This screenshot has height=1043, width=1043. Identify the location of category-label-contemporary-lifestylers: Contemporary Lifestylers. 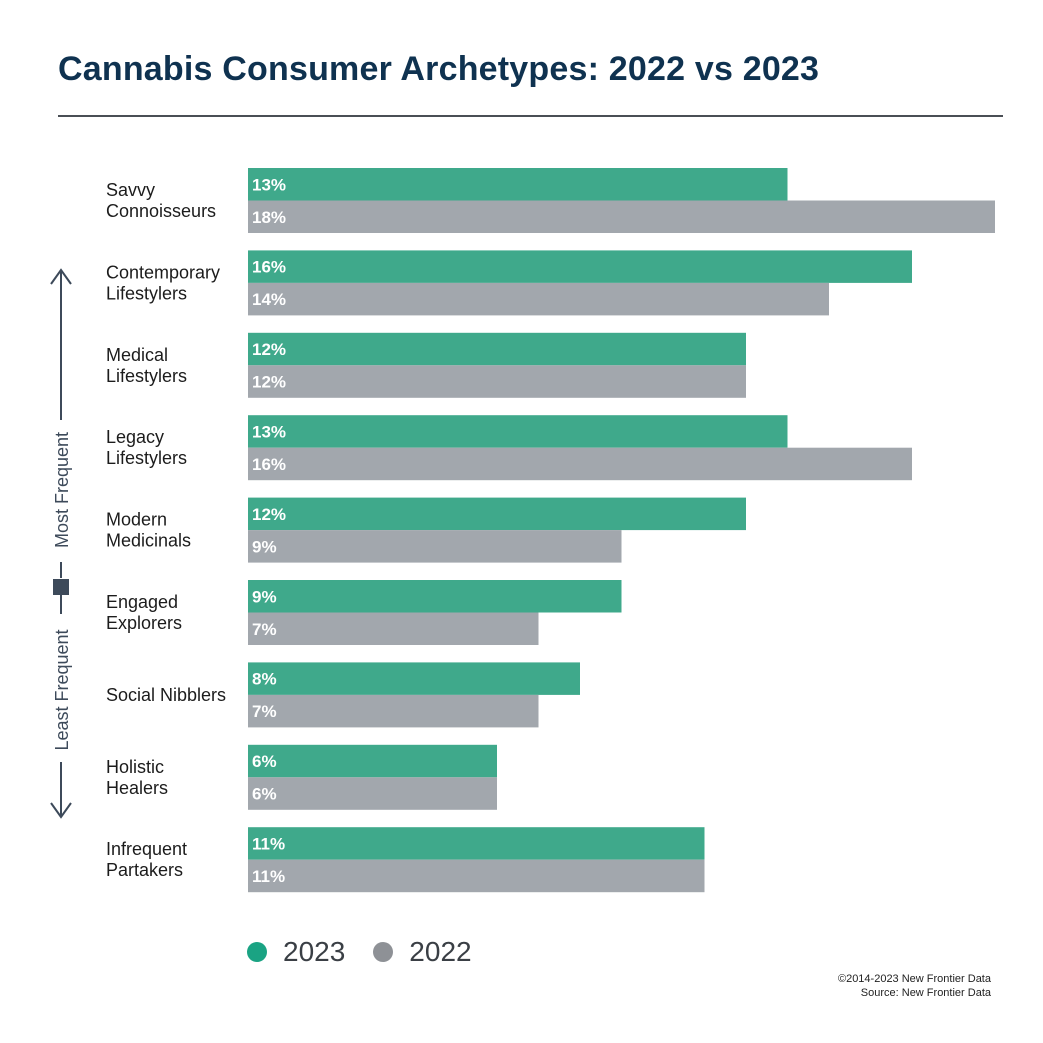
(163, 282).